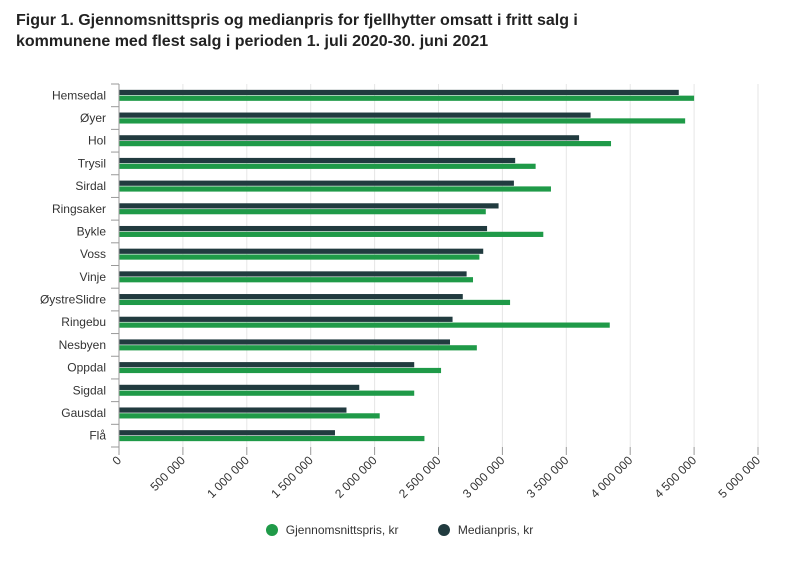  I want to click on category-label: Hol, so click(97, 141).